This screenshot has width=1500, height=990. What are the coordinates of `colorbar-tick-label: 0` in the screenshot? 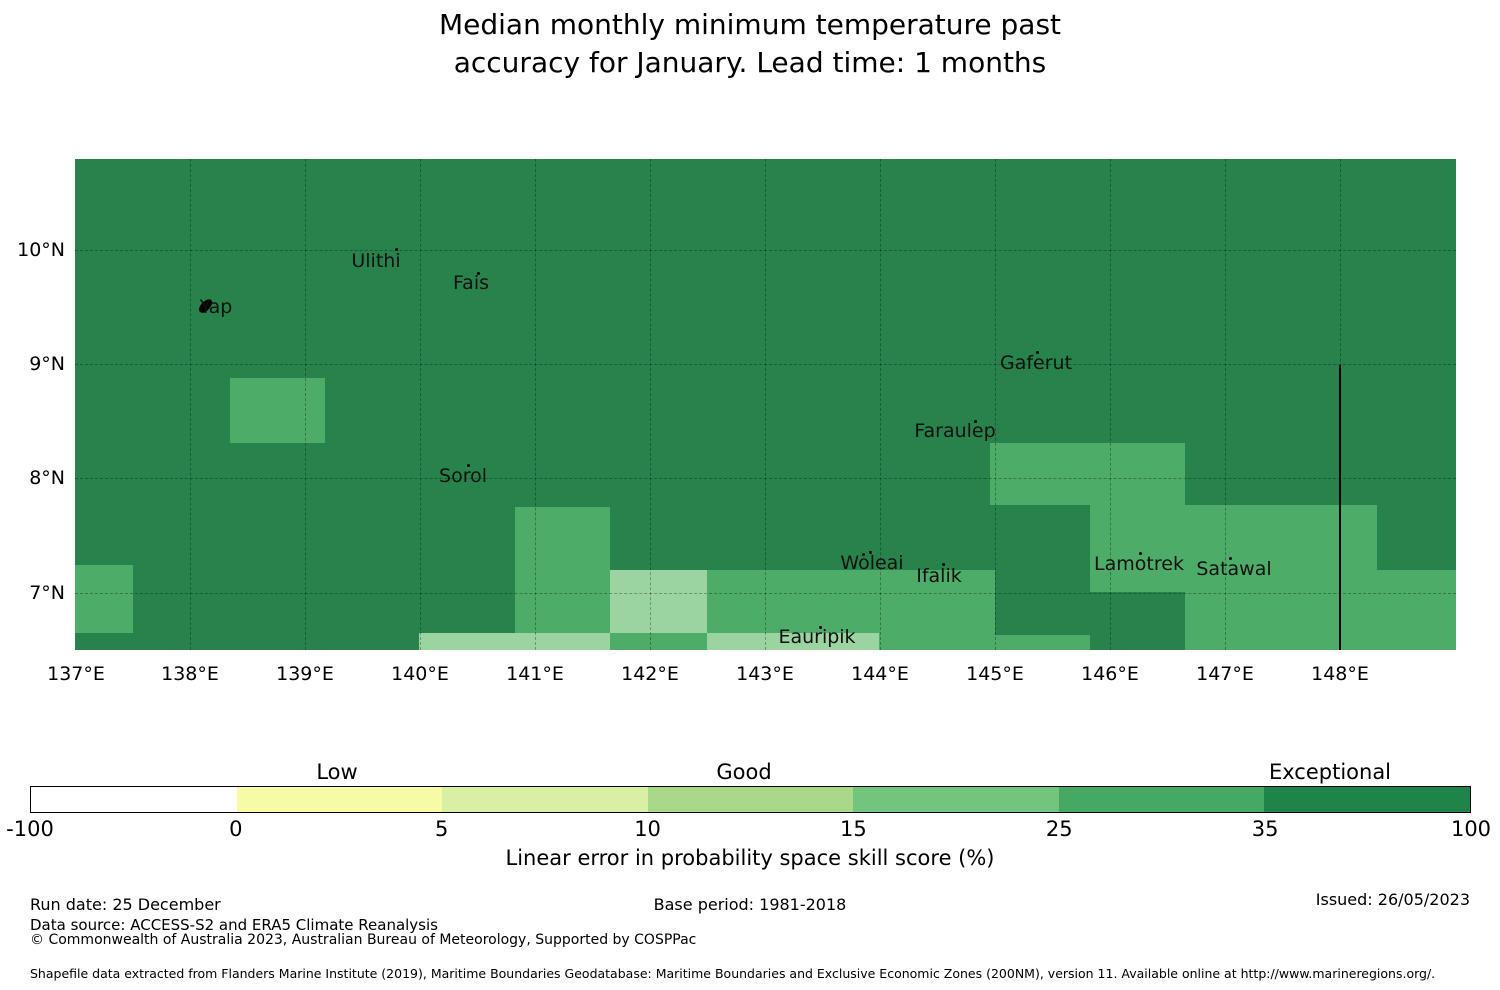 It's located at (236, 829).